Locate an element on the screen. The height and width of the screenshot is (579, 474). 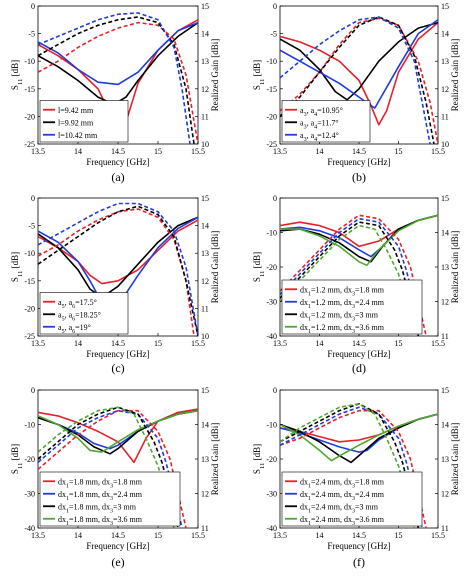
series-group is located at coordinates (359, 80).